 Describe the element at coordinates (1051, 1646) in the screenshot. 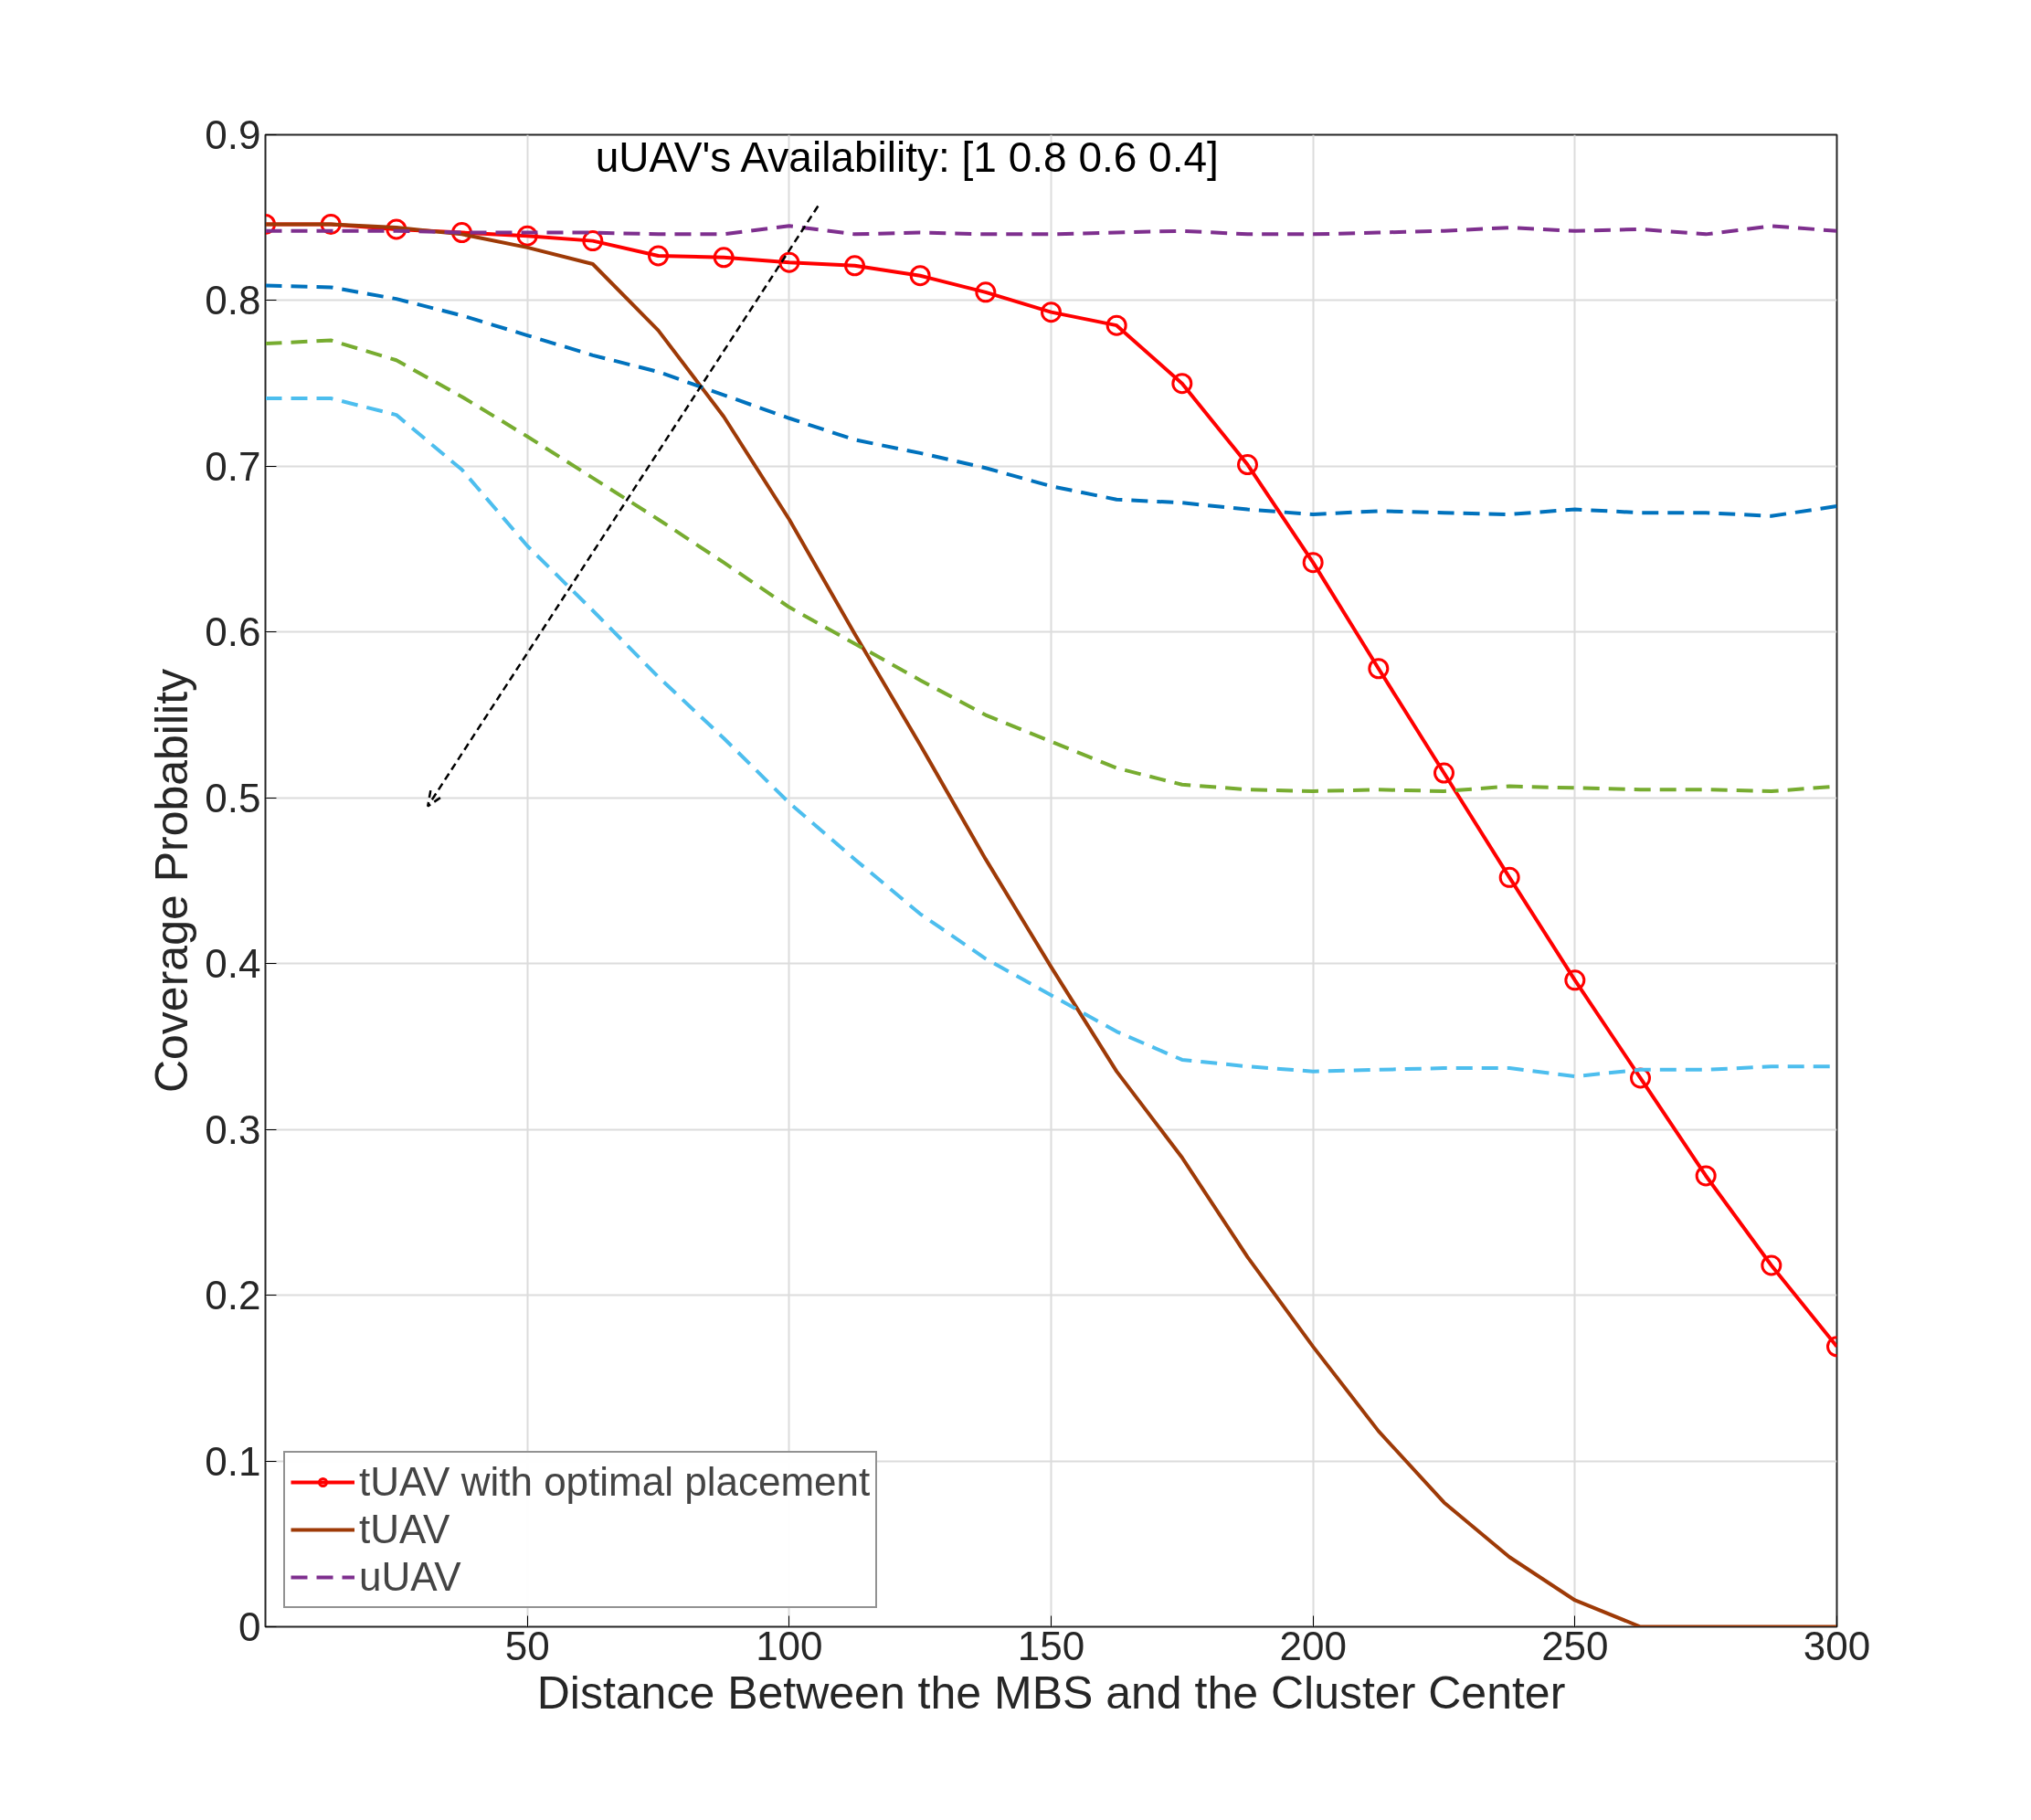

I see `x-tick-label: 150` at that location.